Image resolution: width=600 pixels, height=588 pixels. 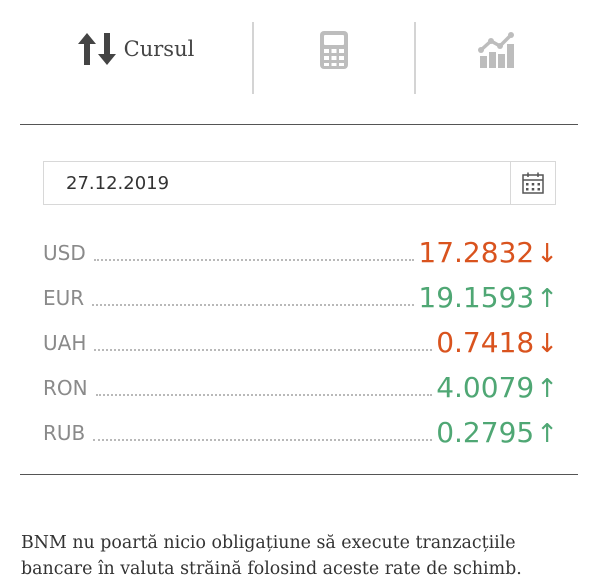 I want to click on rate-row-uah: UAH 0.7418 ↓, so click(x=300, y=336).